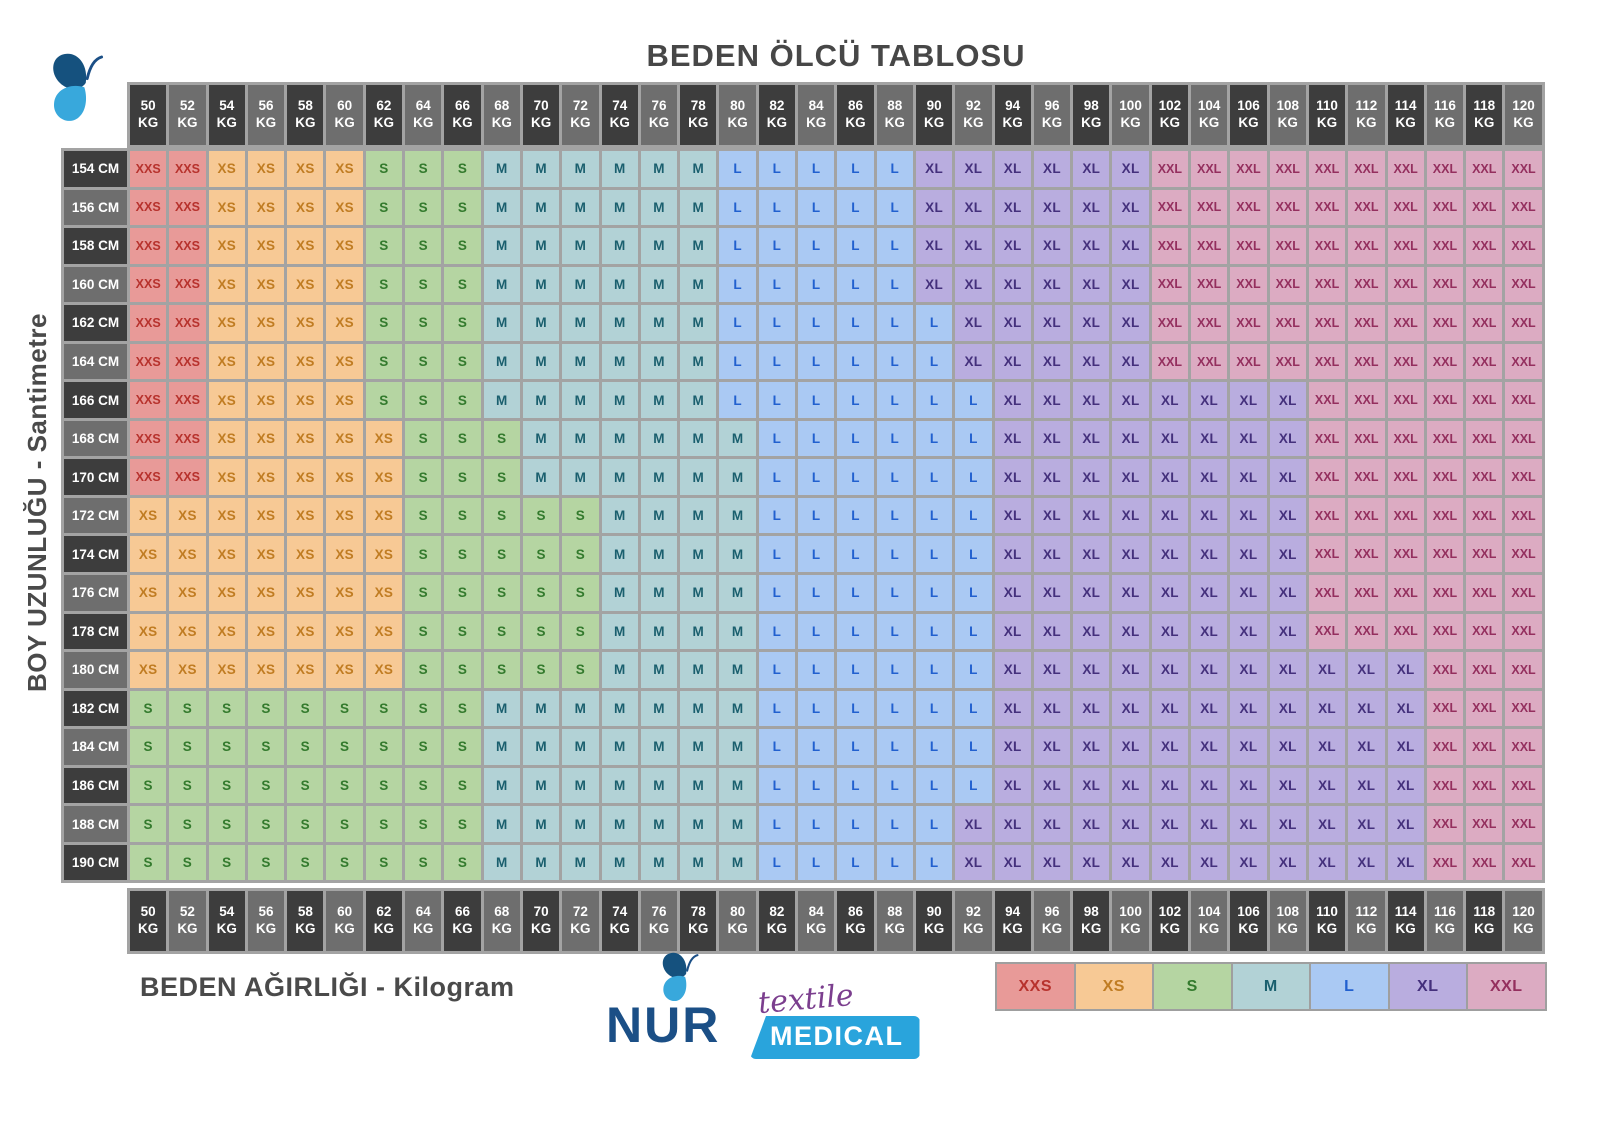  I want to click on weight-header-bottom-62kg: 62 KG, so click(384, 921).